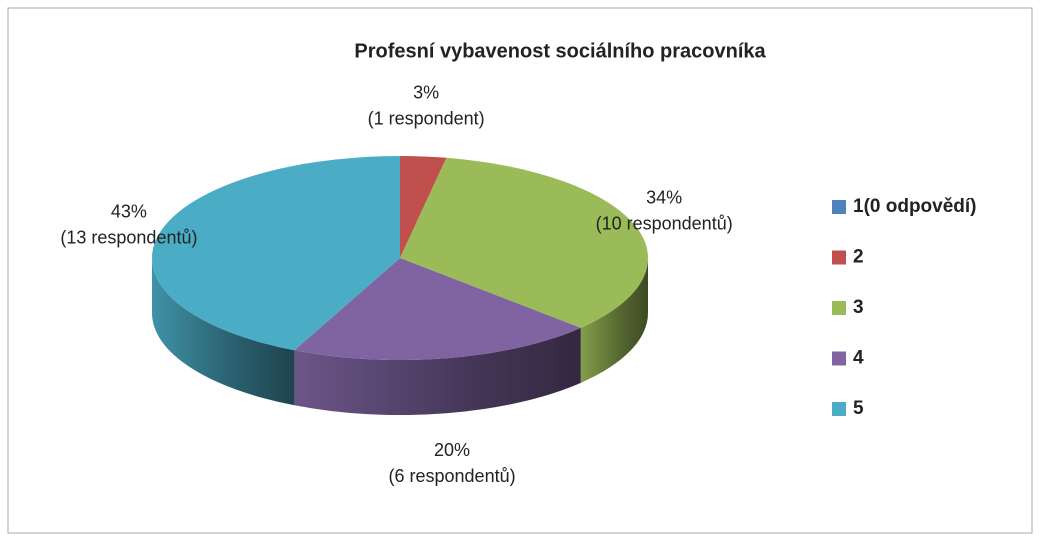  I want to click on data-label-note: (1 respondent), so click(426, 118).